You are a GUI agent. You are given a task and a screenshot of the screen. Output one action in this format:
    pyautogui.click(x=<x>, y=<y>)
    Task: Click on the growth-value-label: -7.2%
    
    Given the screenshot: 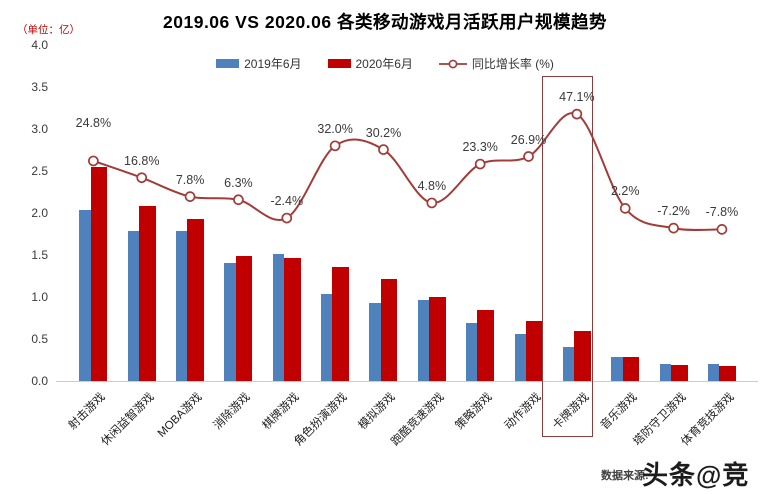 What is the action you would take?
    pyautogui.click(x=673, y=211)
    